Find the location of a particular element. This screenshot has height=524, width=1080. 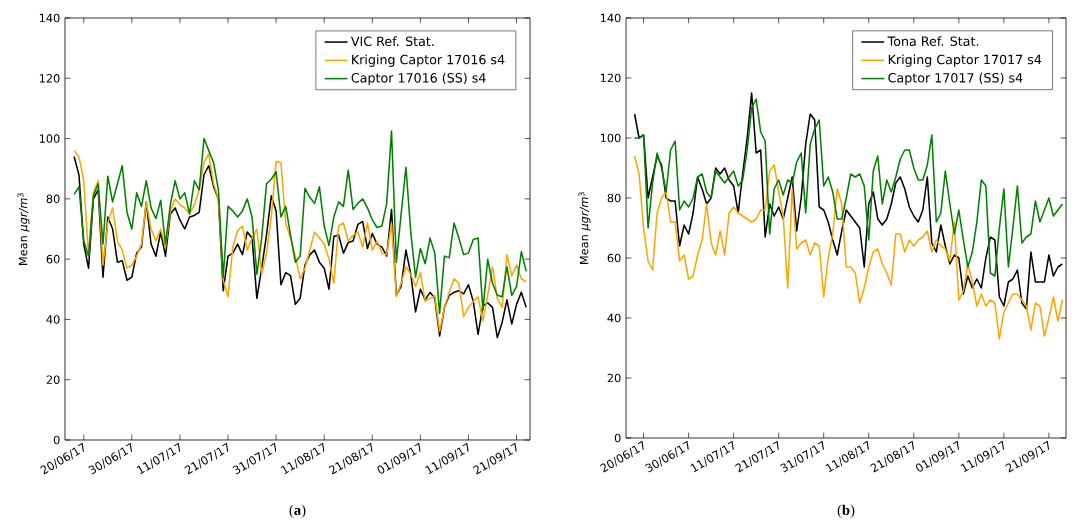

legend-label: Kriging Captor 17017 s4 is located at coordinates (965, 60).